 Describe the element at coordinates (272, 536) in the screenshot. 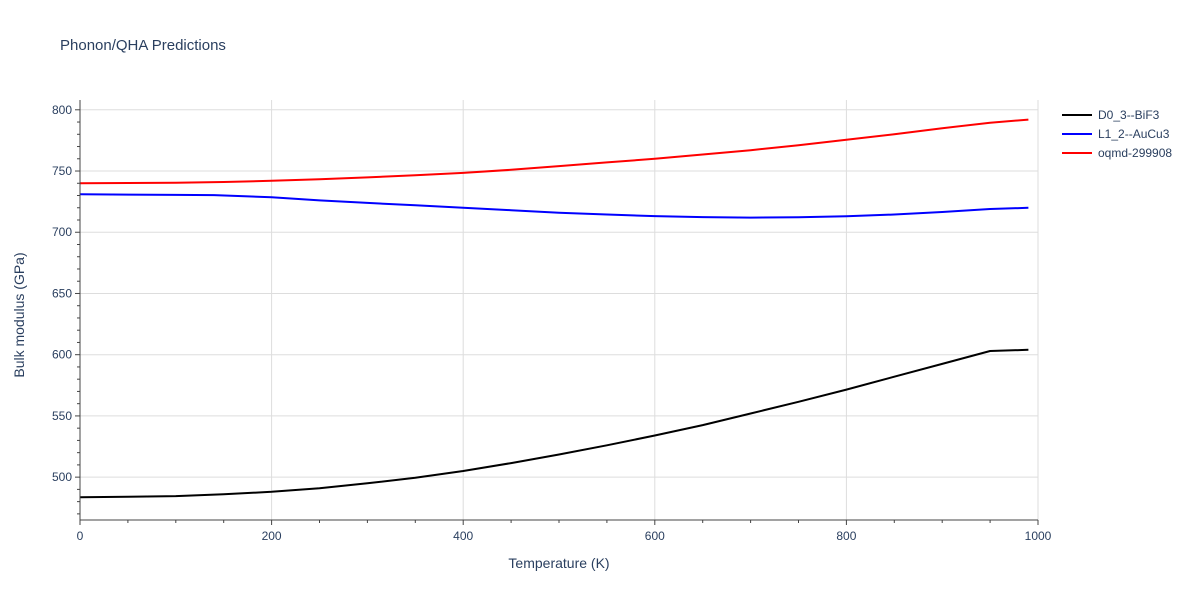

I see `x-tick-label: 200` at that location.